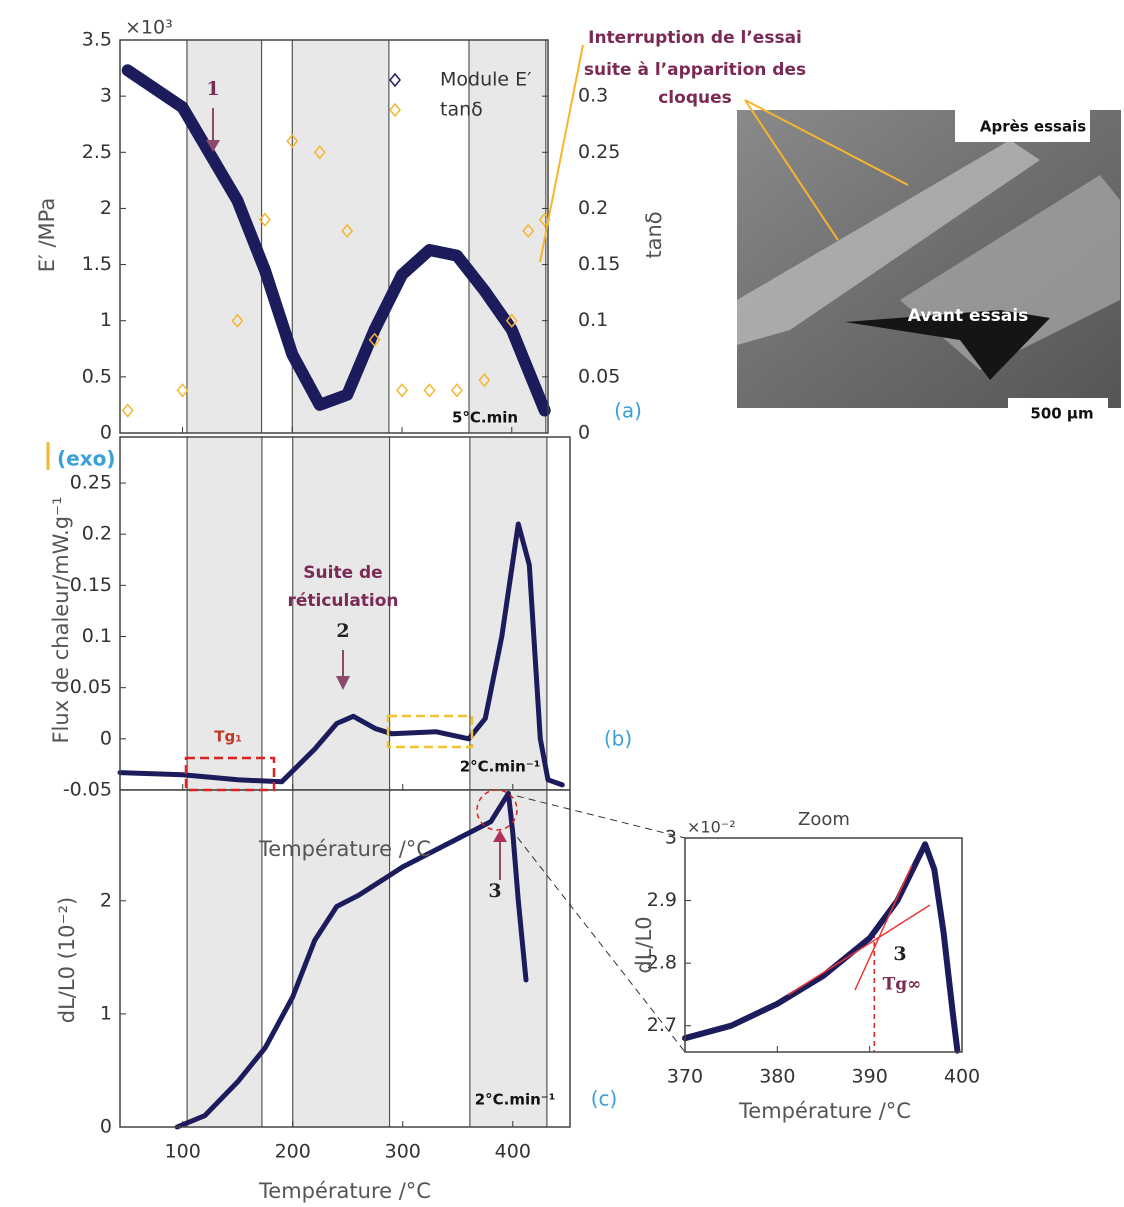  Describe the element at coordinates (824, 819) in the screenshot. I see `inset-title: Zoom` at that location.